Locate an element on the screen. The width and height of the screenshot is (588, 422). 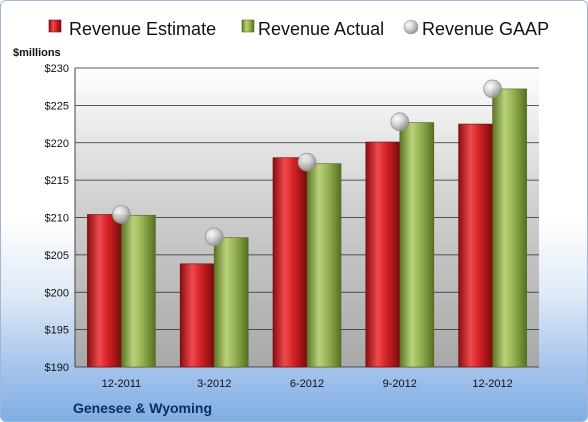
y-tick-label: $190 is located at coordinates (57, 368).